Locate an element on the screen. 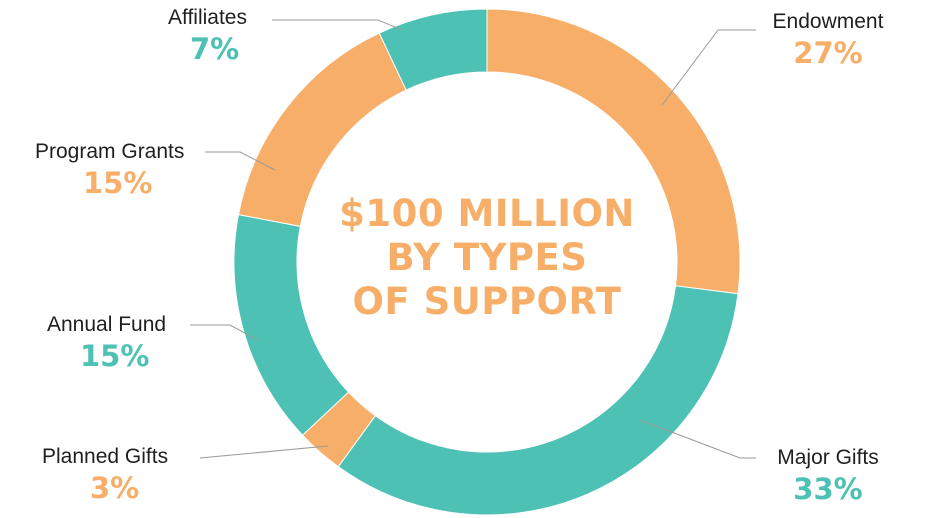 The width and height of the screenshot is (950, 518). slice-name: Affiliates is located at coordinates (207, 17).